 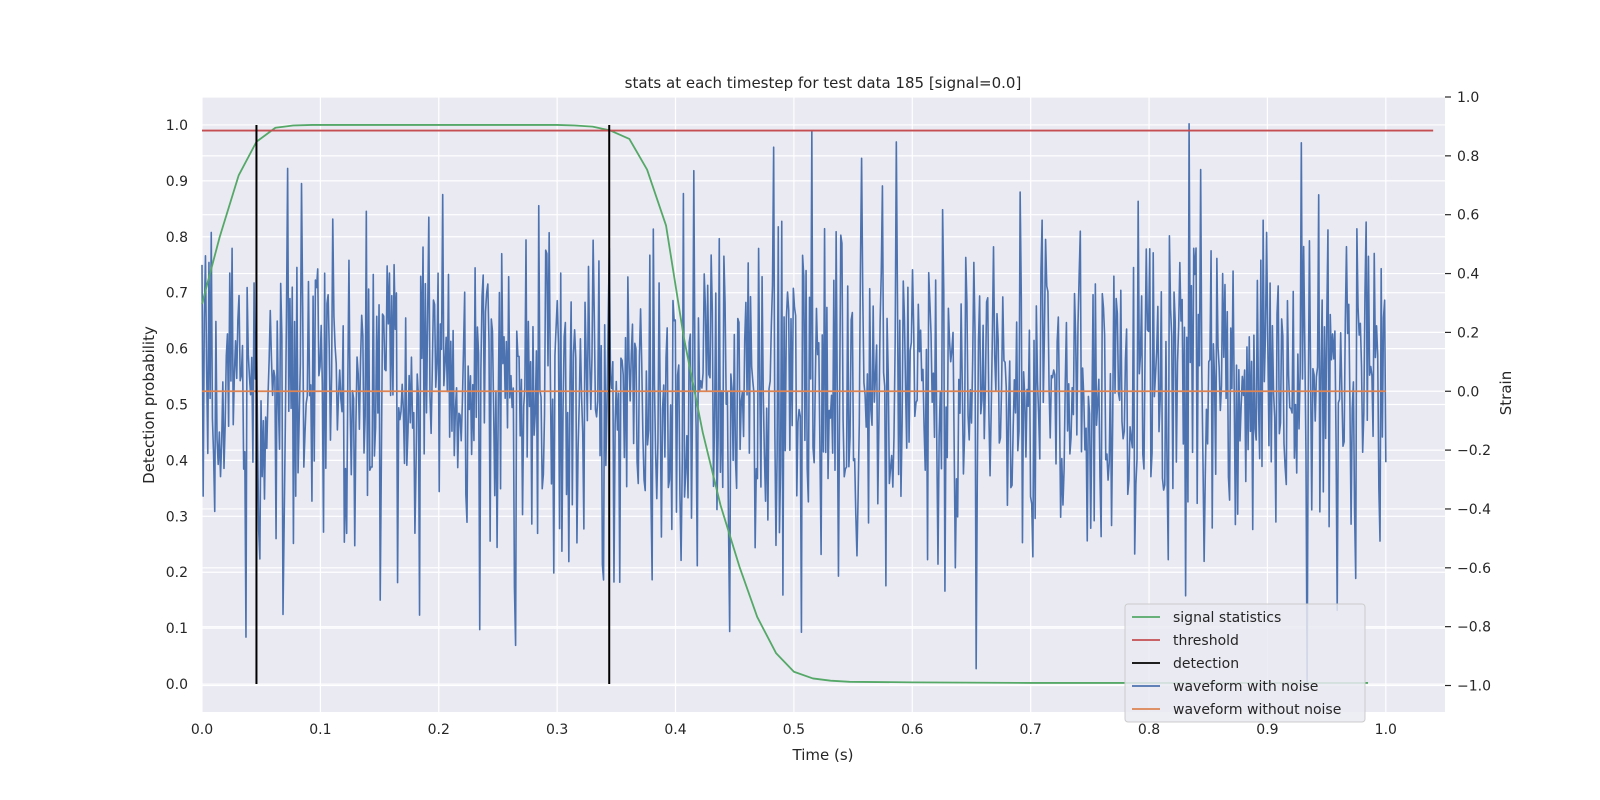 I want to click on x-tick-label: 0.9, so click(x=1267, y=730).